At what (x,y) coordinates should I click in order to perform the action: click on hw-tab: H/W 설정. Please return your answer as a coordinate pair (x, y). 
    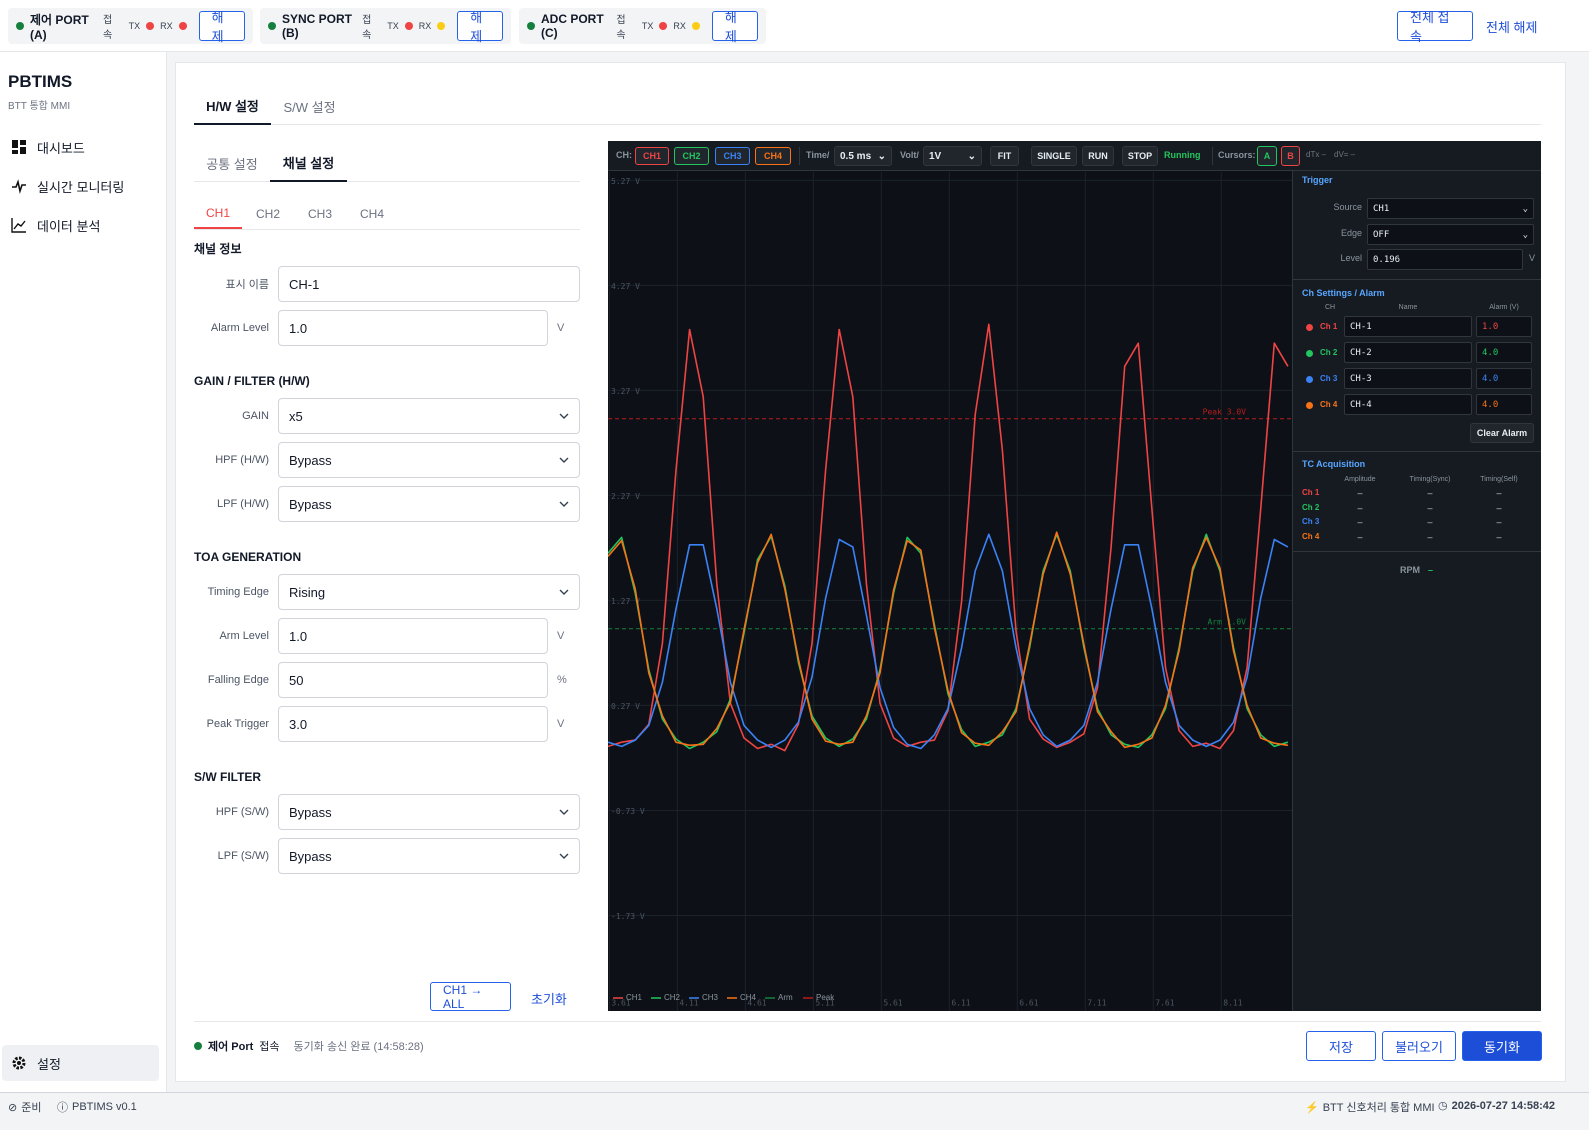
    Looking at the image, I should click on (232, 106).